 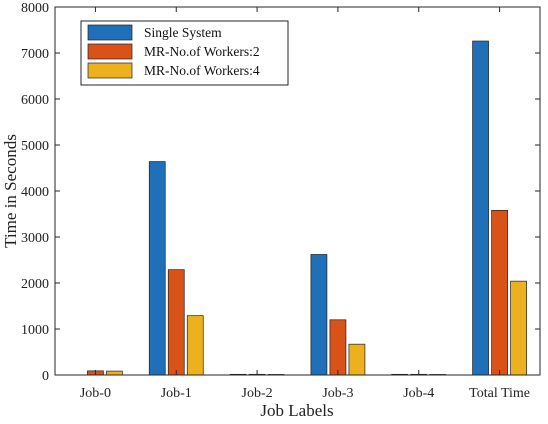 What do you see at coordinates (35, 54) in the screenshot?
I see `y-tick-label: 7000` at bounding box center [35, 54].